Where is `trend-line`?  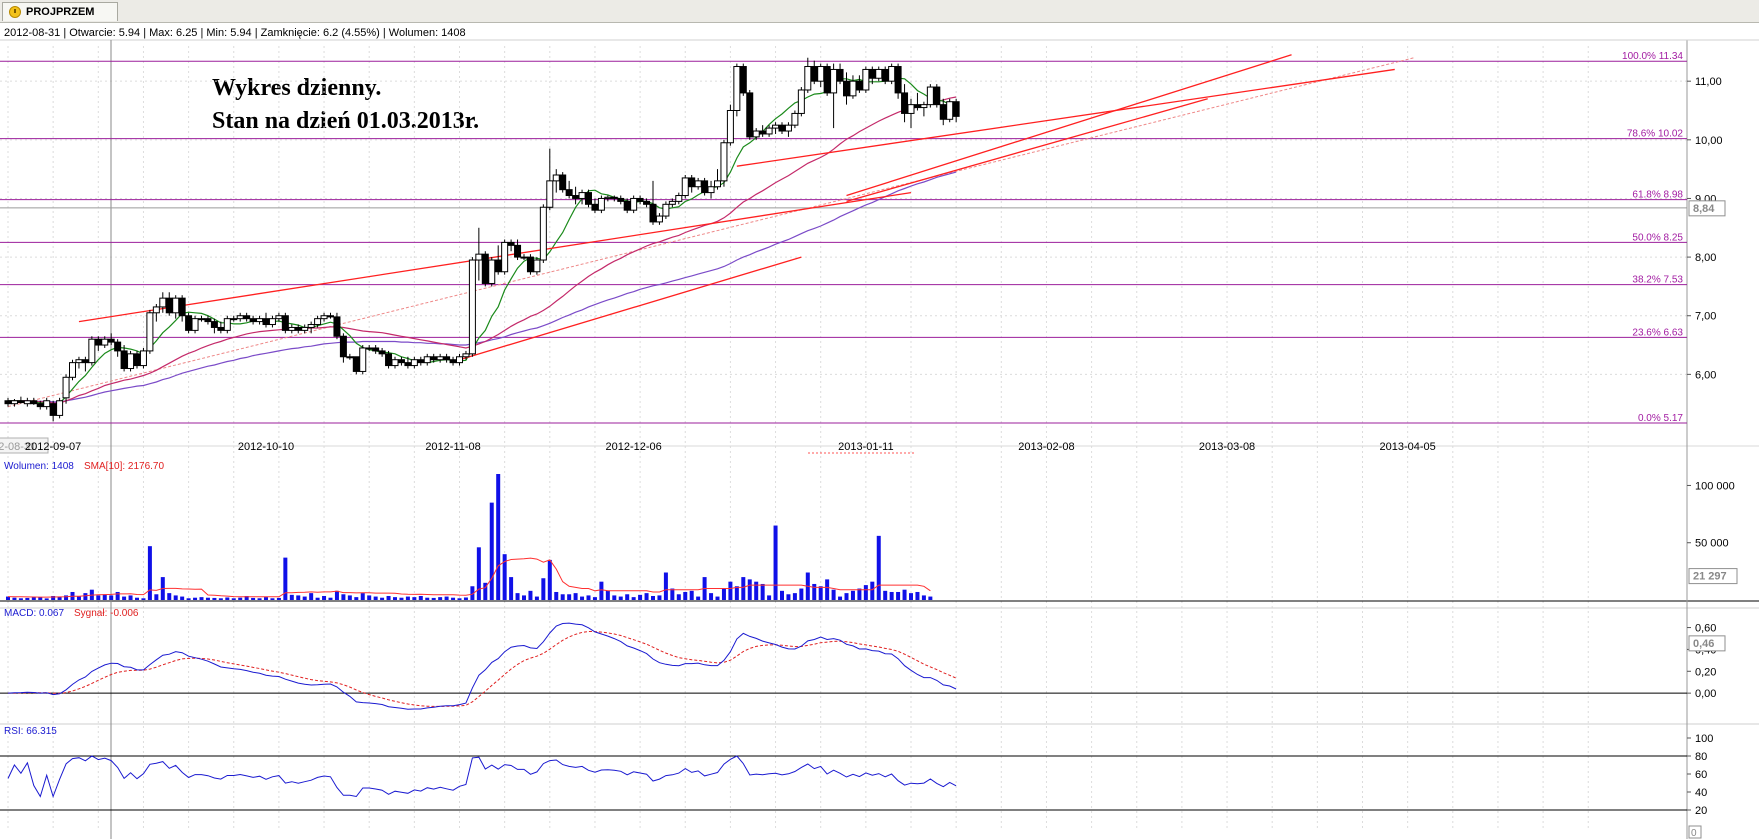 trend-line is located at coordinates (1065, 117).